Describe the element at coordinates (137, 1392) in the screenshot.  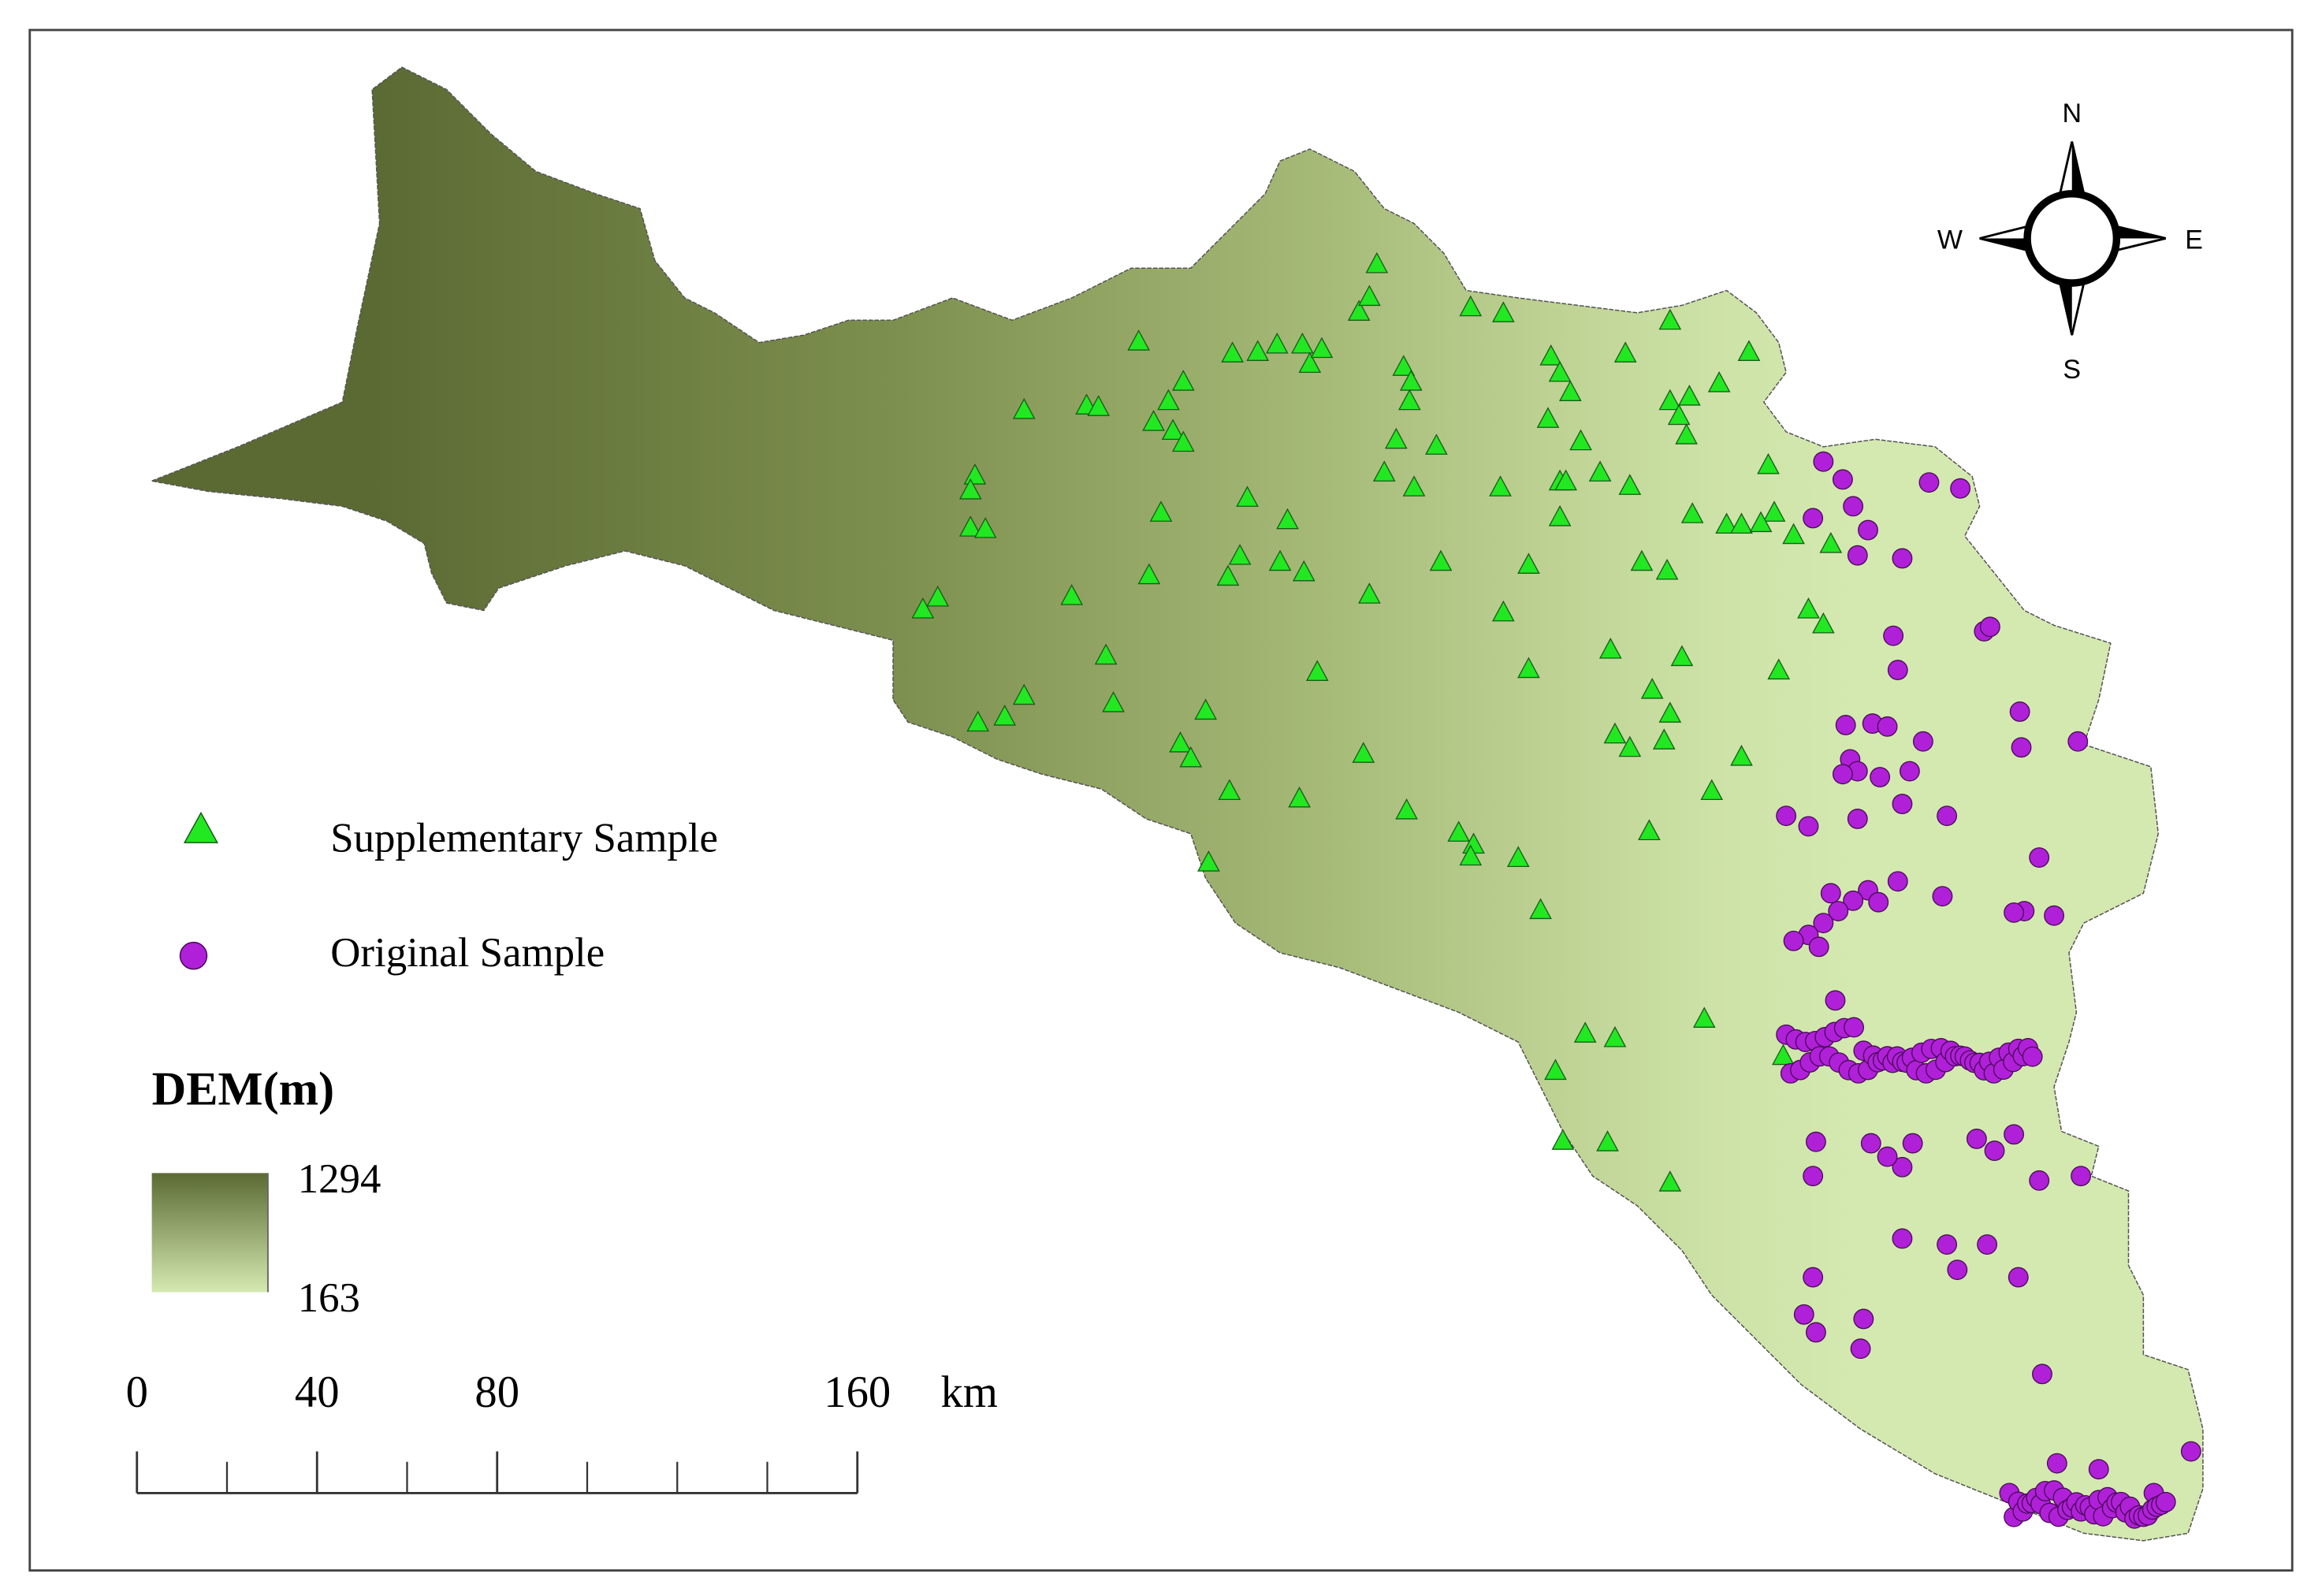
I see `scale-label: 0` at that location.